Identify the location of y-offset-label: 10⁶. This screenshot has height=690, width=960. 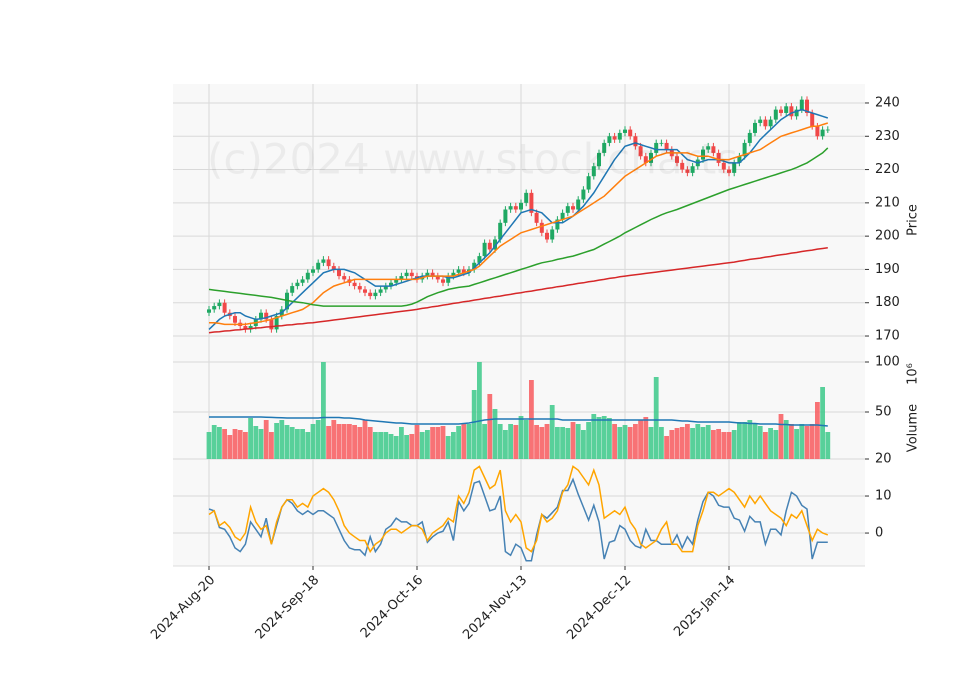
(913, 374).